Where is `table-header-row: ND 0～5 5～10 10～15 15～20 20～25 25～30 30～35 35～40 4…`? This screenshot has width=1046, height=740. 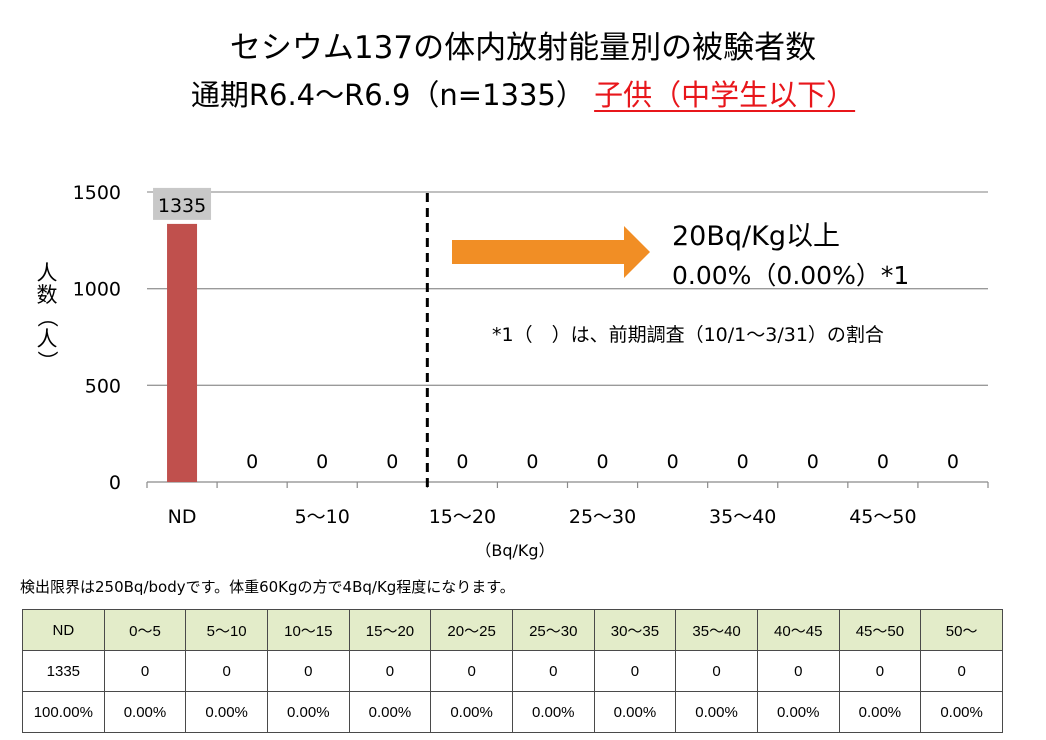 table-header-row: ND 0～5 5～10 10～15 15～20 20～25 25～30 30～35 35～40 4… is located at coordinates (512, 630).